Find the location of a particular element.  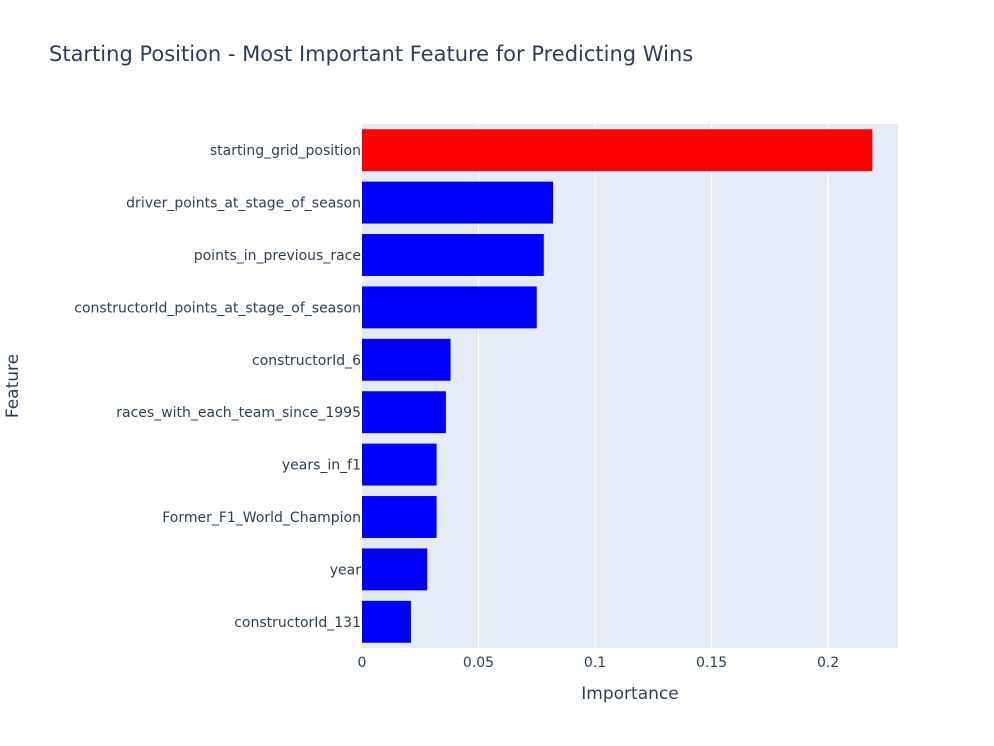

y-tick-label: Former_F1_World_Champion is located at coordinates (261, 518).